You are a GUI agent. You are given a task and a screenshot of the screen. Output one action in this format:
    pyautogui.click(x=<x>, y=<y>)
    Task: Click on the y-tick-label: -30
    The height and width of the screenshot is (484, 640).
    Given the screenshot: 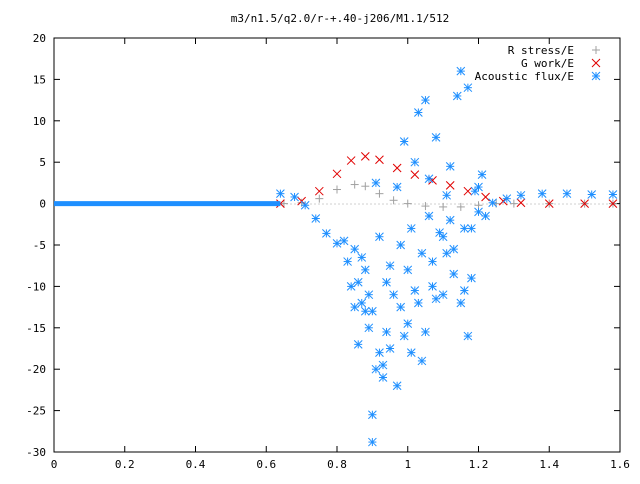 What is the action you would take?
    pyautogui.click(x=36, y=452)
    